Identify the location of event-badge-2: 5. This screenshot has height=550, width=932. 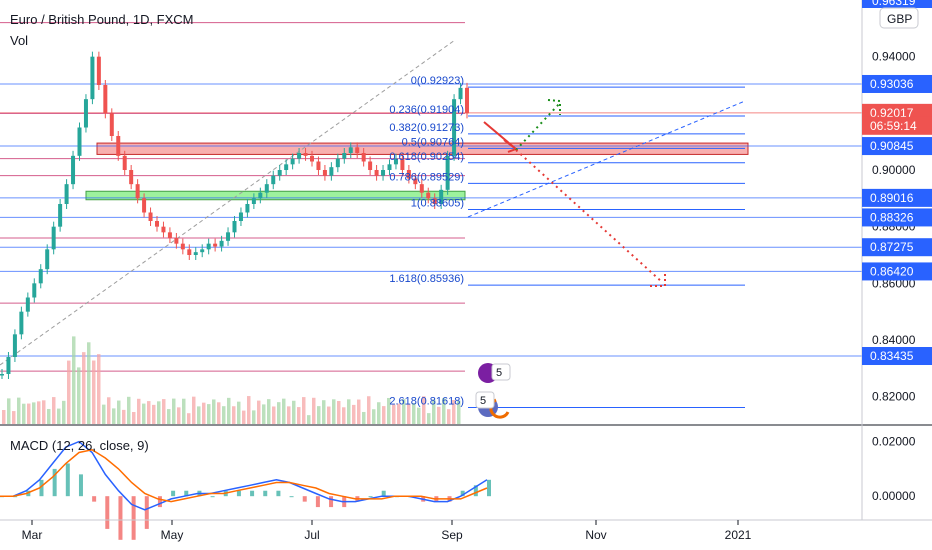
(492, 405).